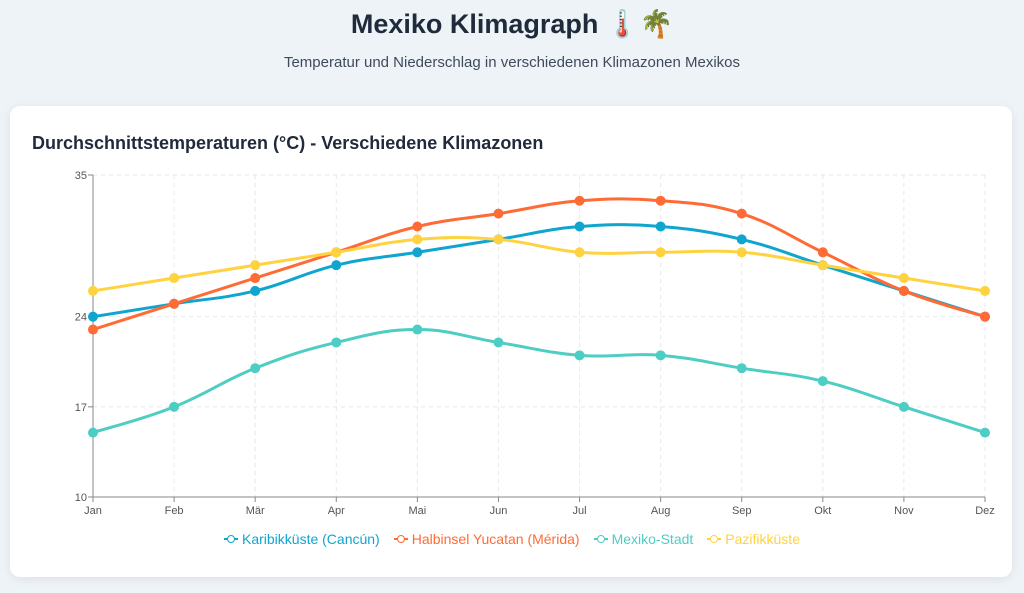  Describe the element at coordinates (81, 176) in the screenshot. I see `y-tick-label: 35` at that location.